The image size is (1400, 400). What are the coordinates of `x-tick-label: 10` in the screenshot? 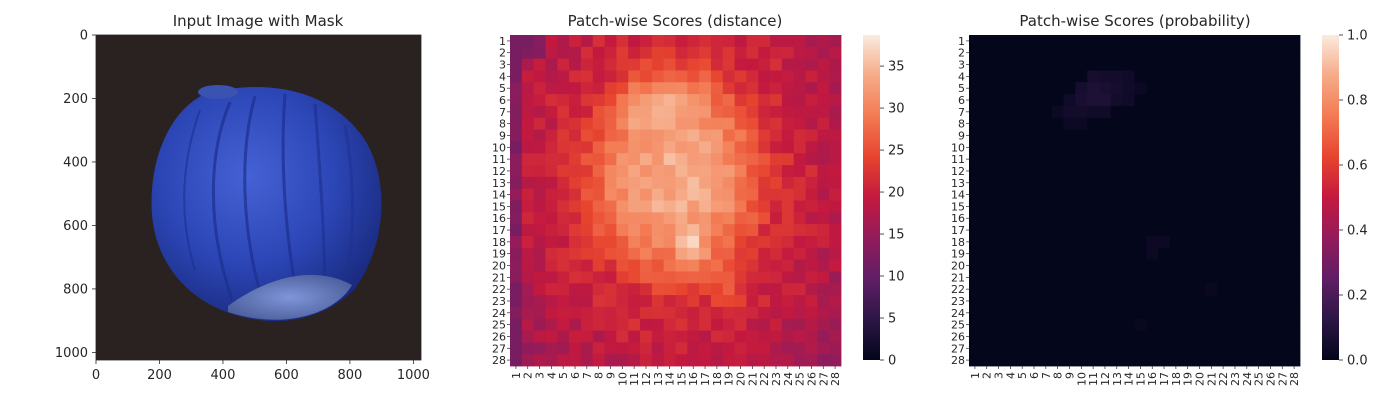 It's located at (1081, 379).